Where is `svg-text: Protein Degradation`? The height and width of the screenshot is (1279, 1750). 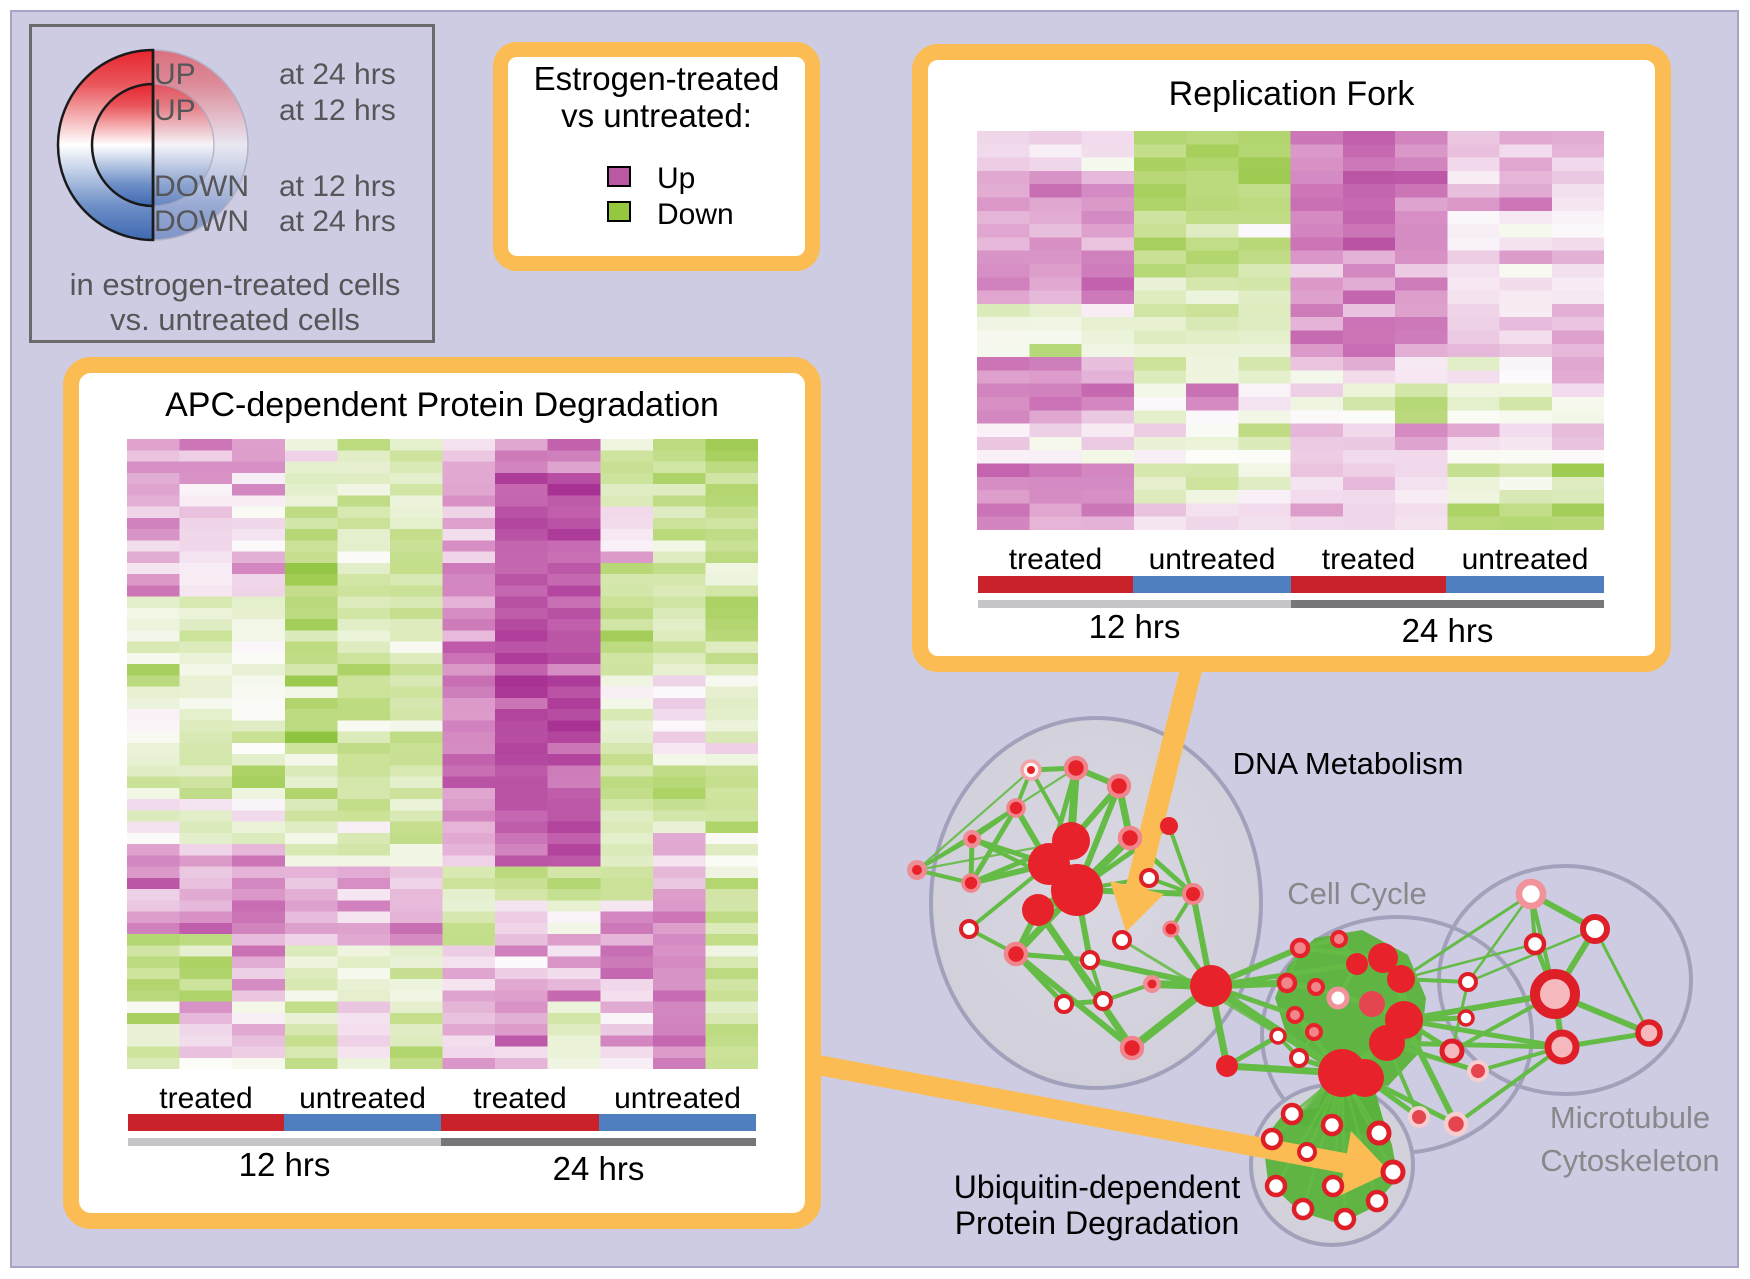
svg-text: Protein Degradation is located at coordinates (1097, 1223).